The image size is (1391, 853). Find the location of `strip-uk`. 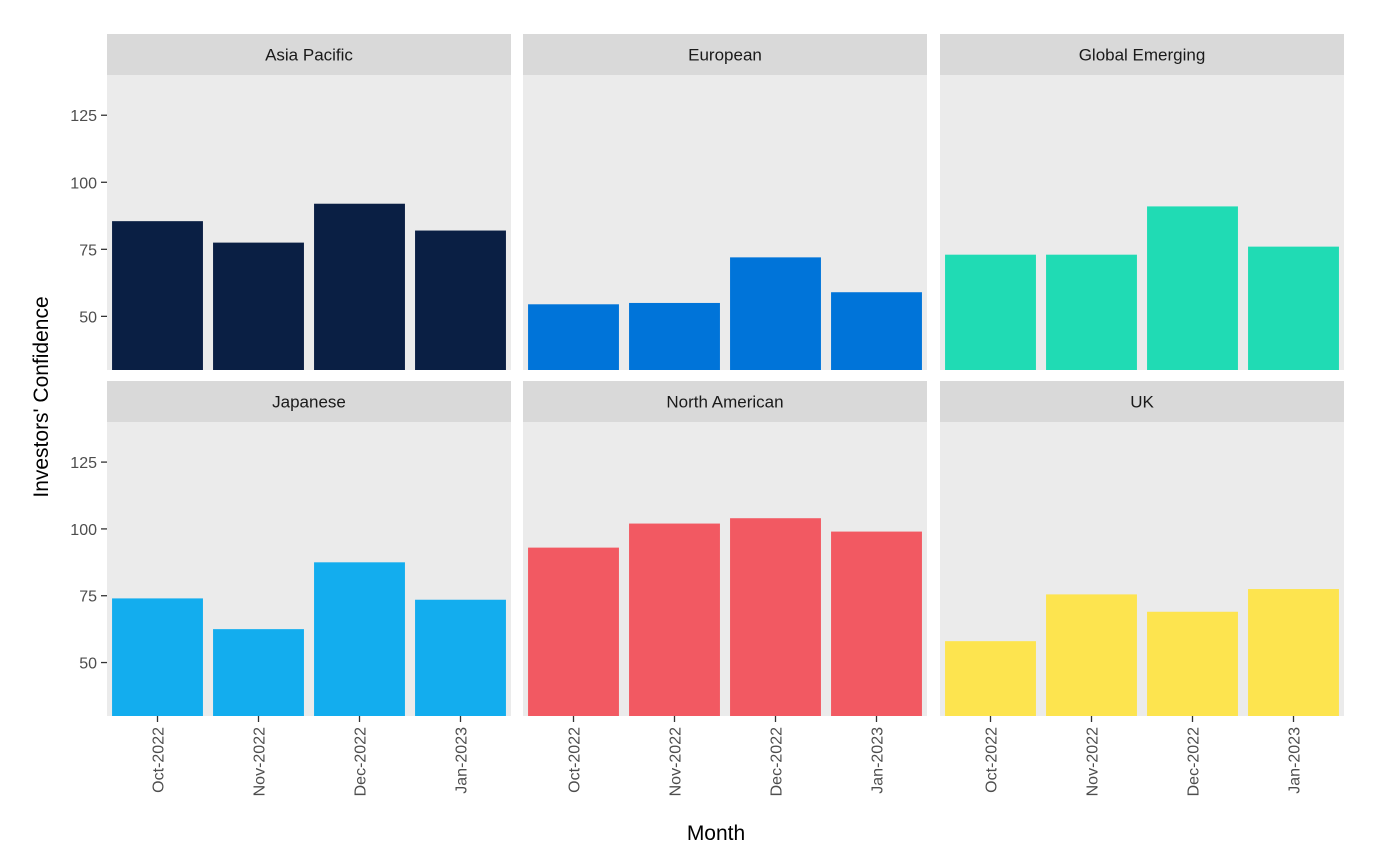

strip-uk is located at coordinates (1142, 401).